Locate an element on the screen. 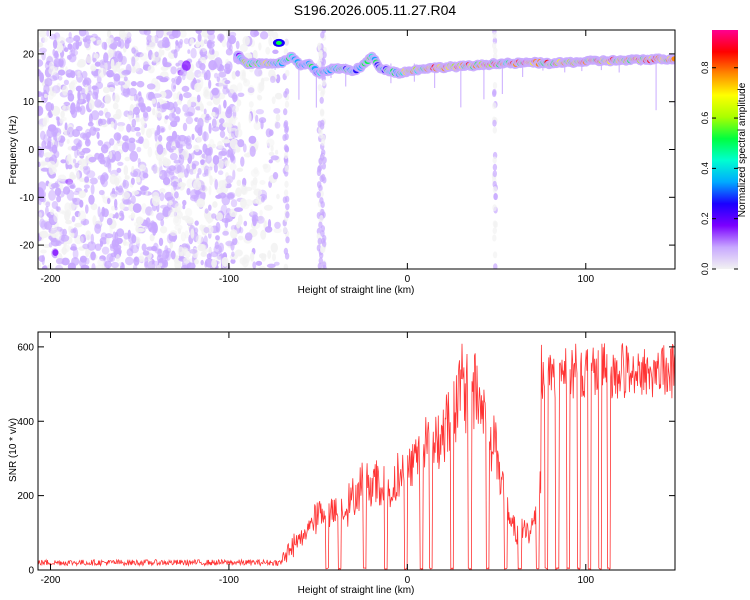  x-tick-label: -100 is located at coordinates (229, 279).